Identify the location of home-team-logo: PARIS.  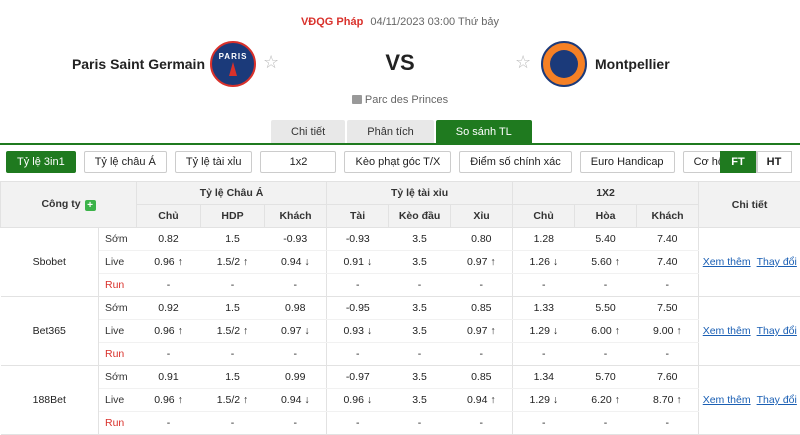
(233, 64).